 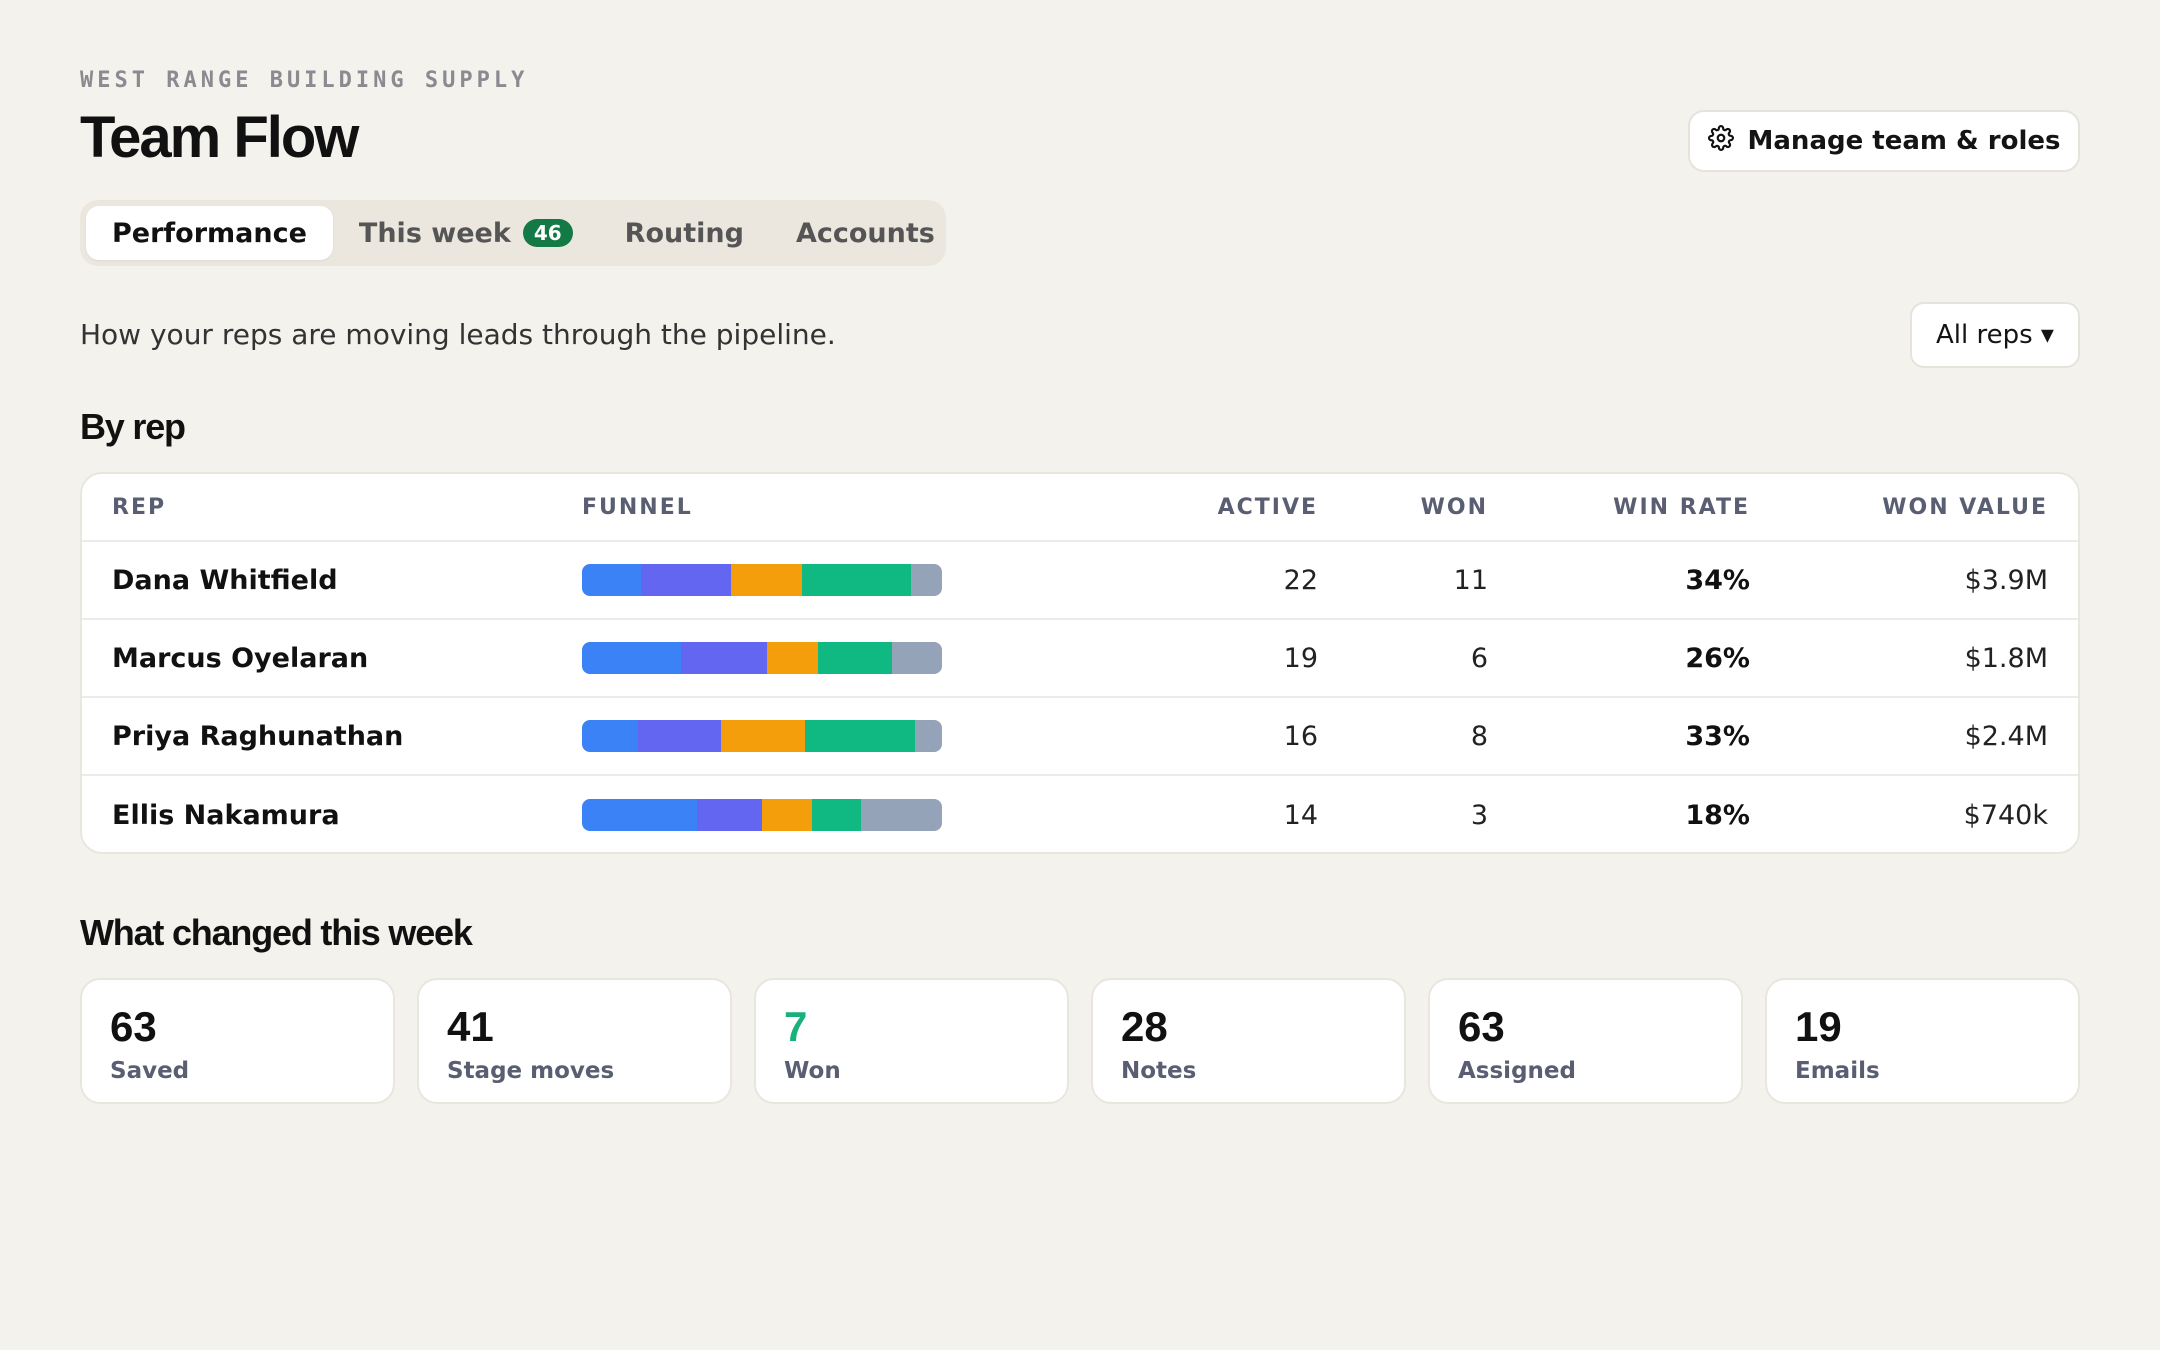 I want to click on table-row: Dana Whitfield 22 11 34% $3.9M, so click(x=1080, y=581).